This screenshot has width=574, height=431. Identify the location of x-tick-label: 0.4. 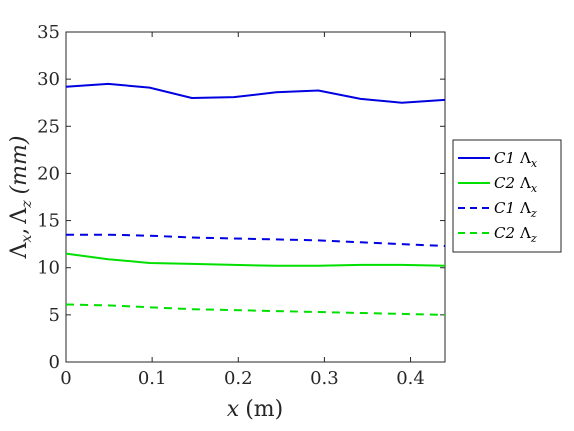
(410, 378).